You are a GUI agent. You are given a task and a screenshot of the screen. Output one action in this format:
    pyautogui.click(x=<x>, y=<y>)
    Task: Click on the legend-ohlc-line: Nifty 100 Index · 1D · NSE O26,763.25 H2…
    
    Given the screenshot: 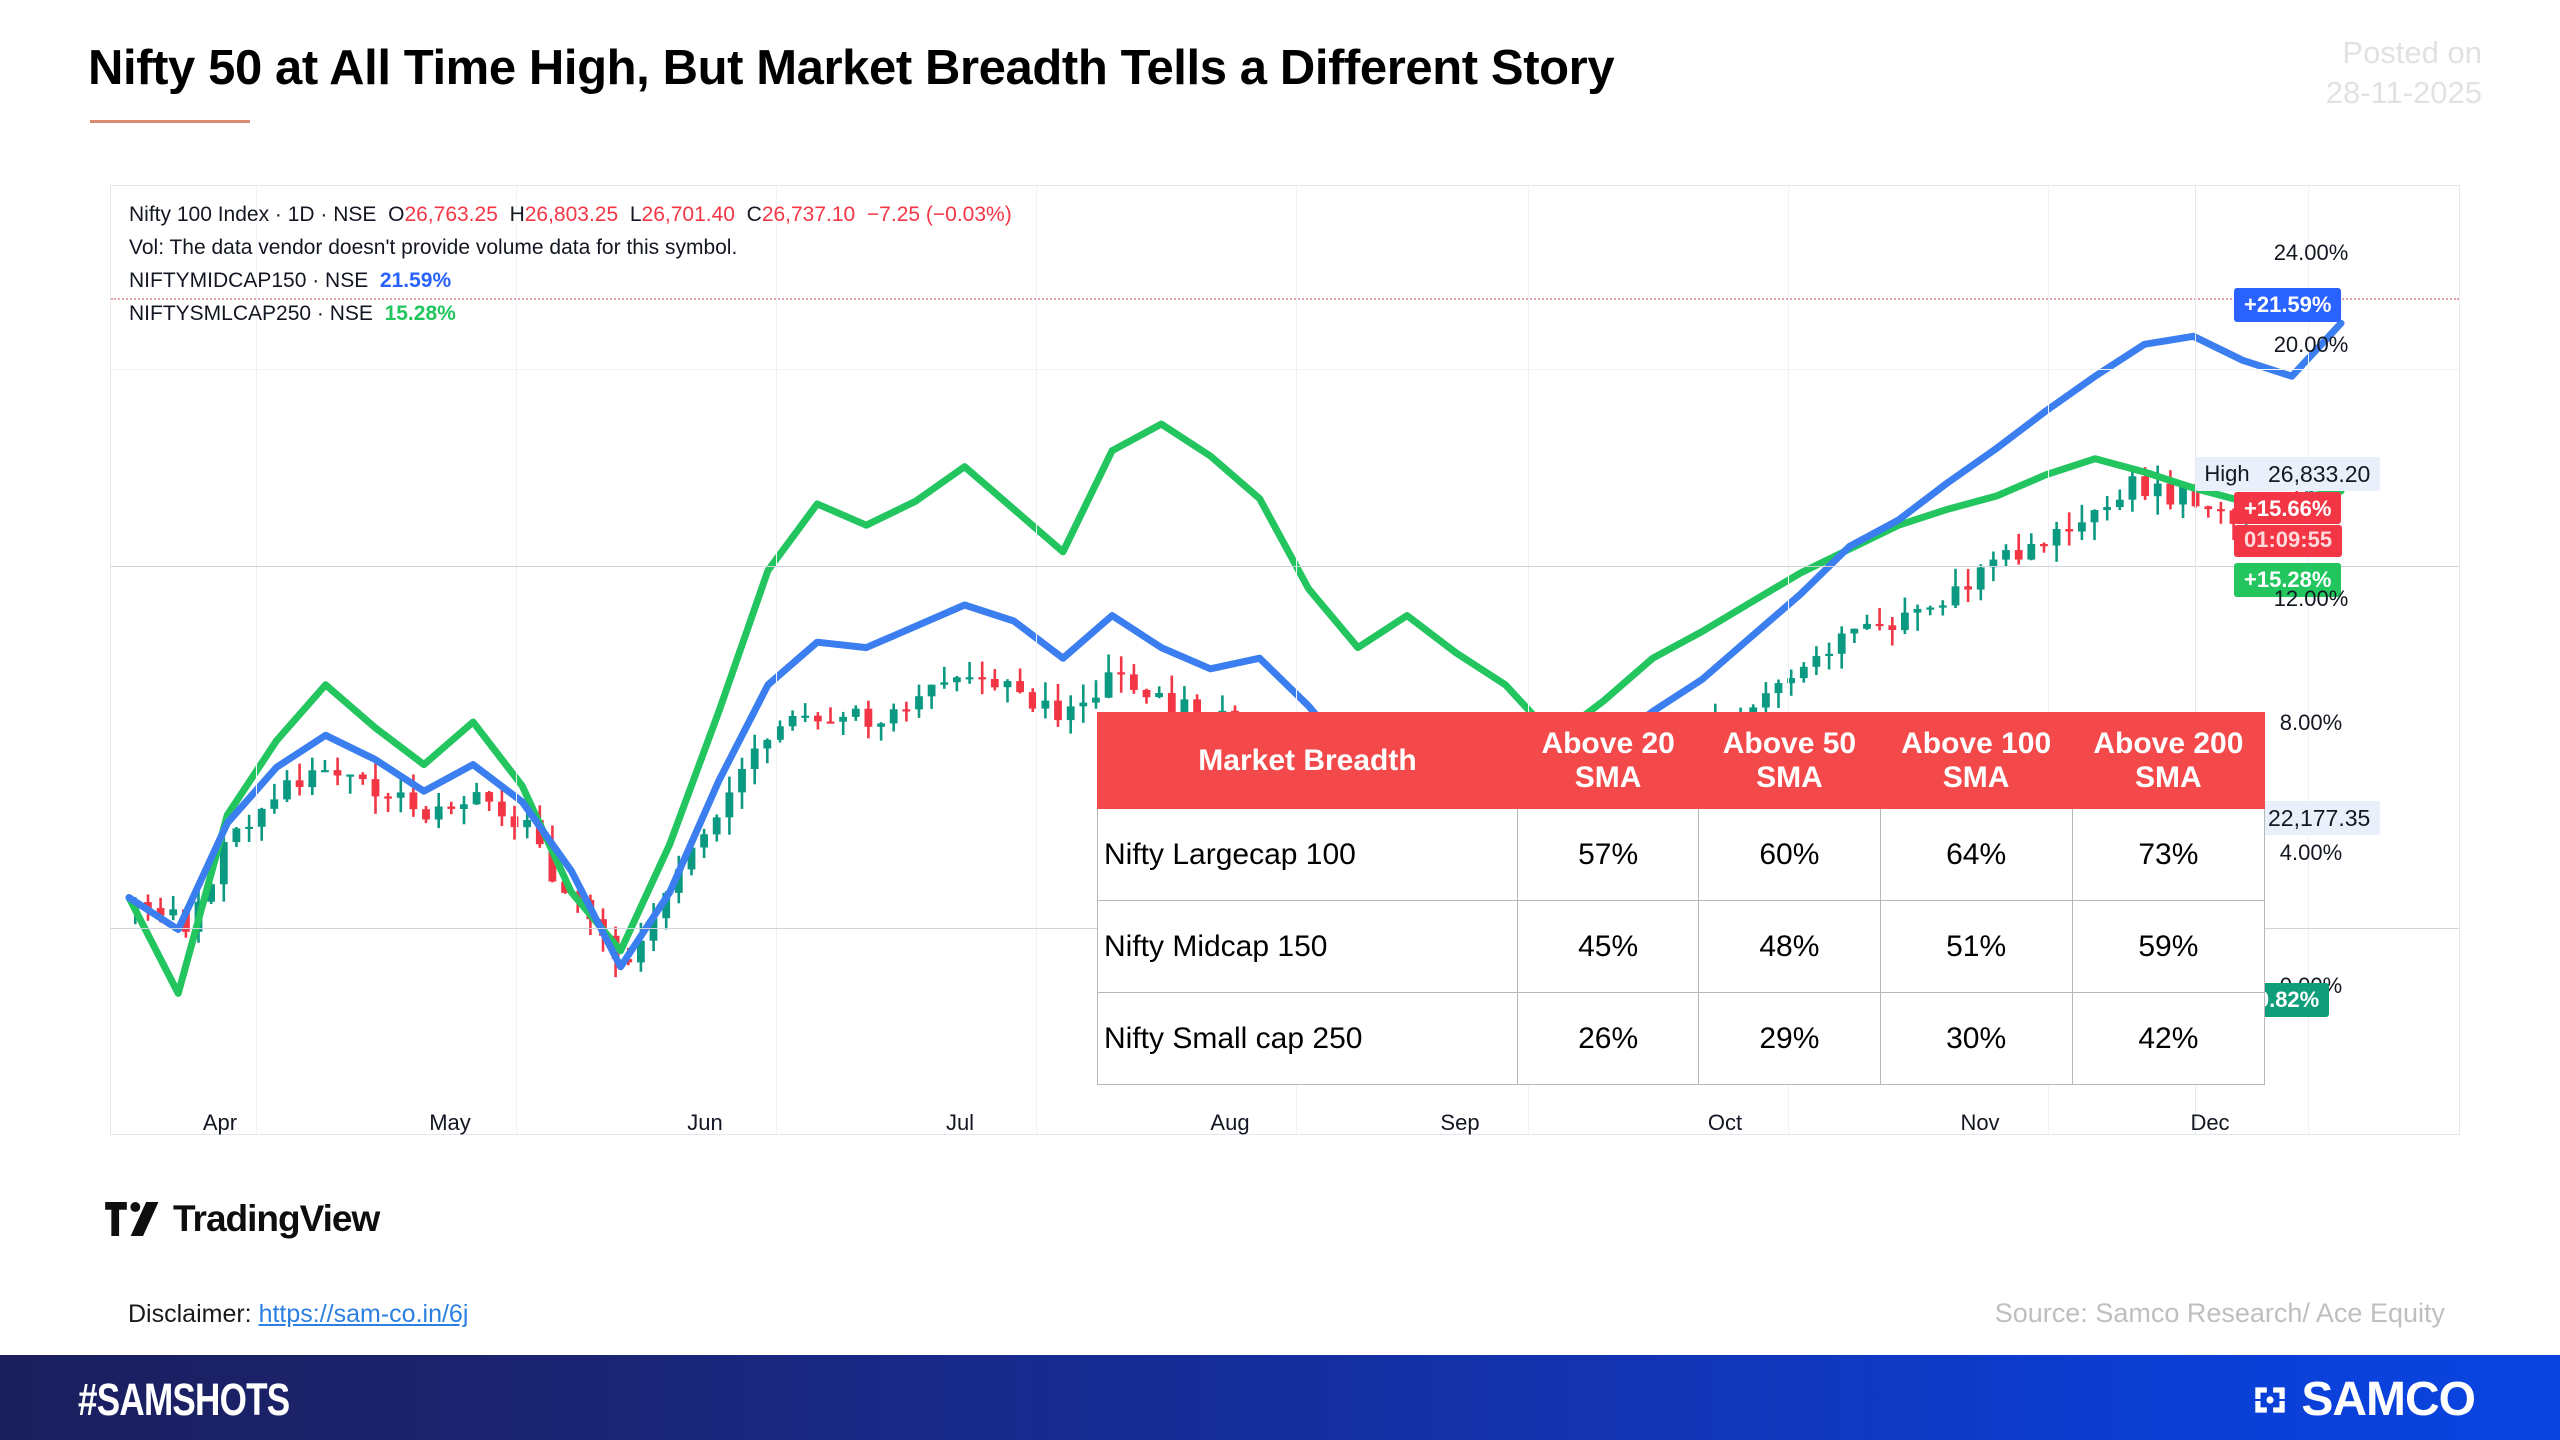 What is the action you would take?
    pyautogui.click(x=570, y=214)
    